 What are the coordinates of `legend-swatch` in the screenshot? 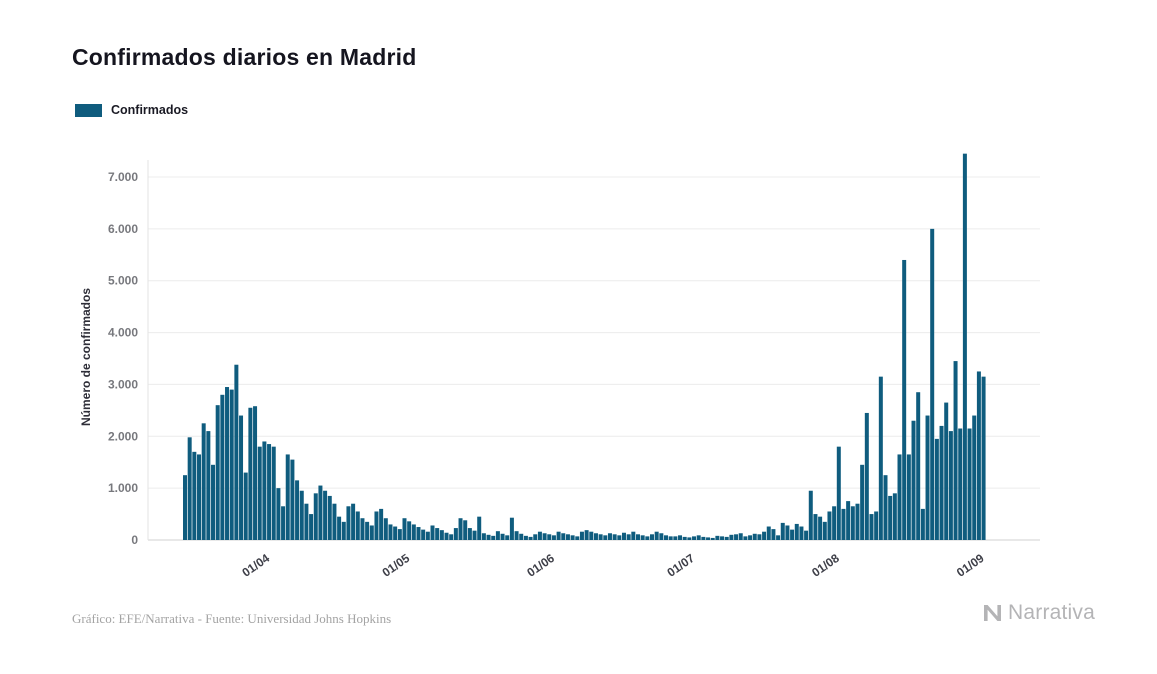 It's located at (88, 110).